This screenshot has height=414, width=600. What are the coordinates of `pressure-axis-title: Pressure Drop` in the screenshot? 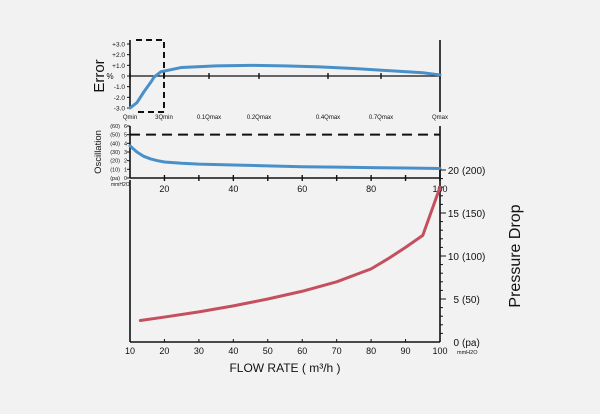 It's located at (515, 255).